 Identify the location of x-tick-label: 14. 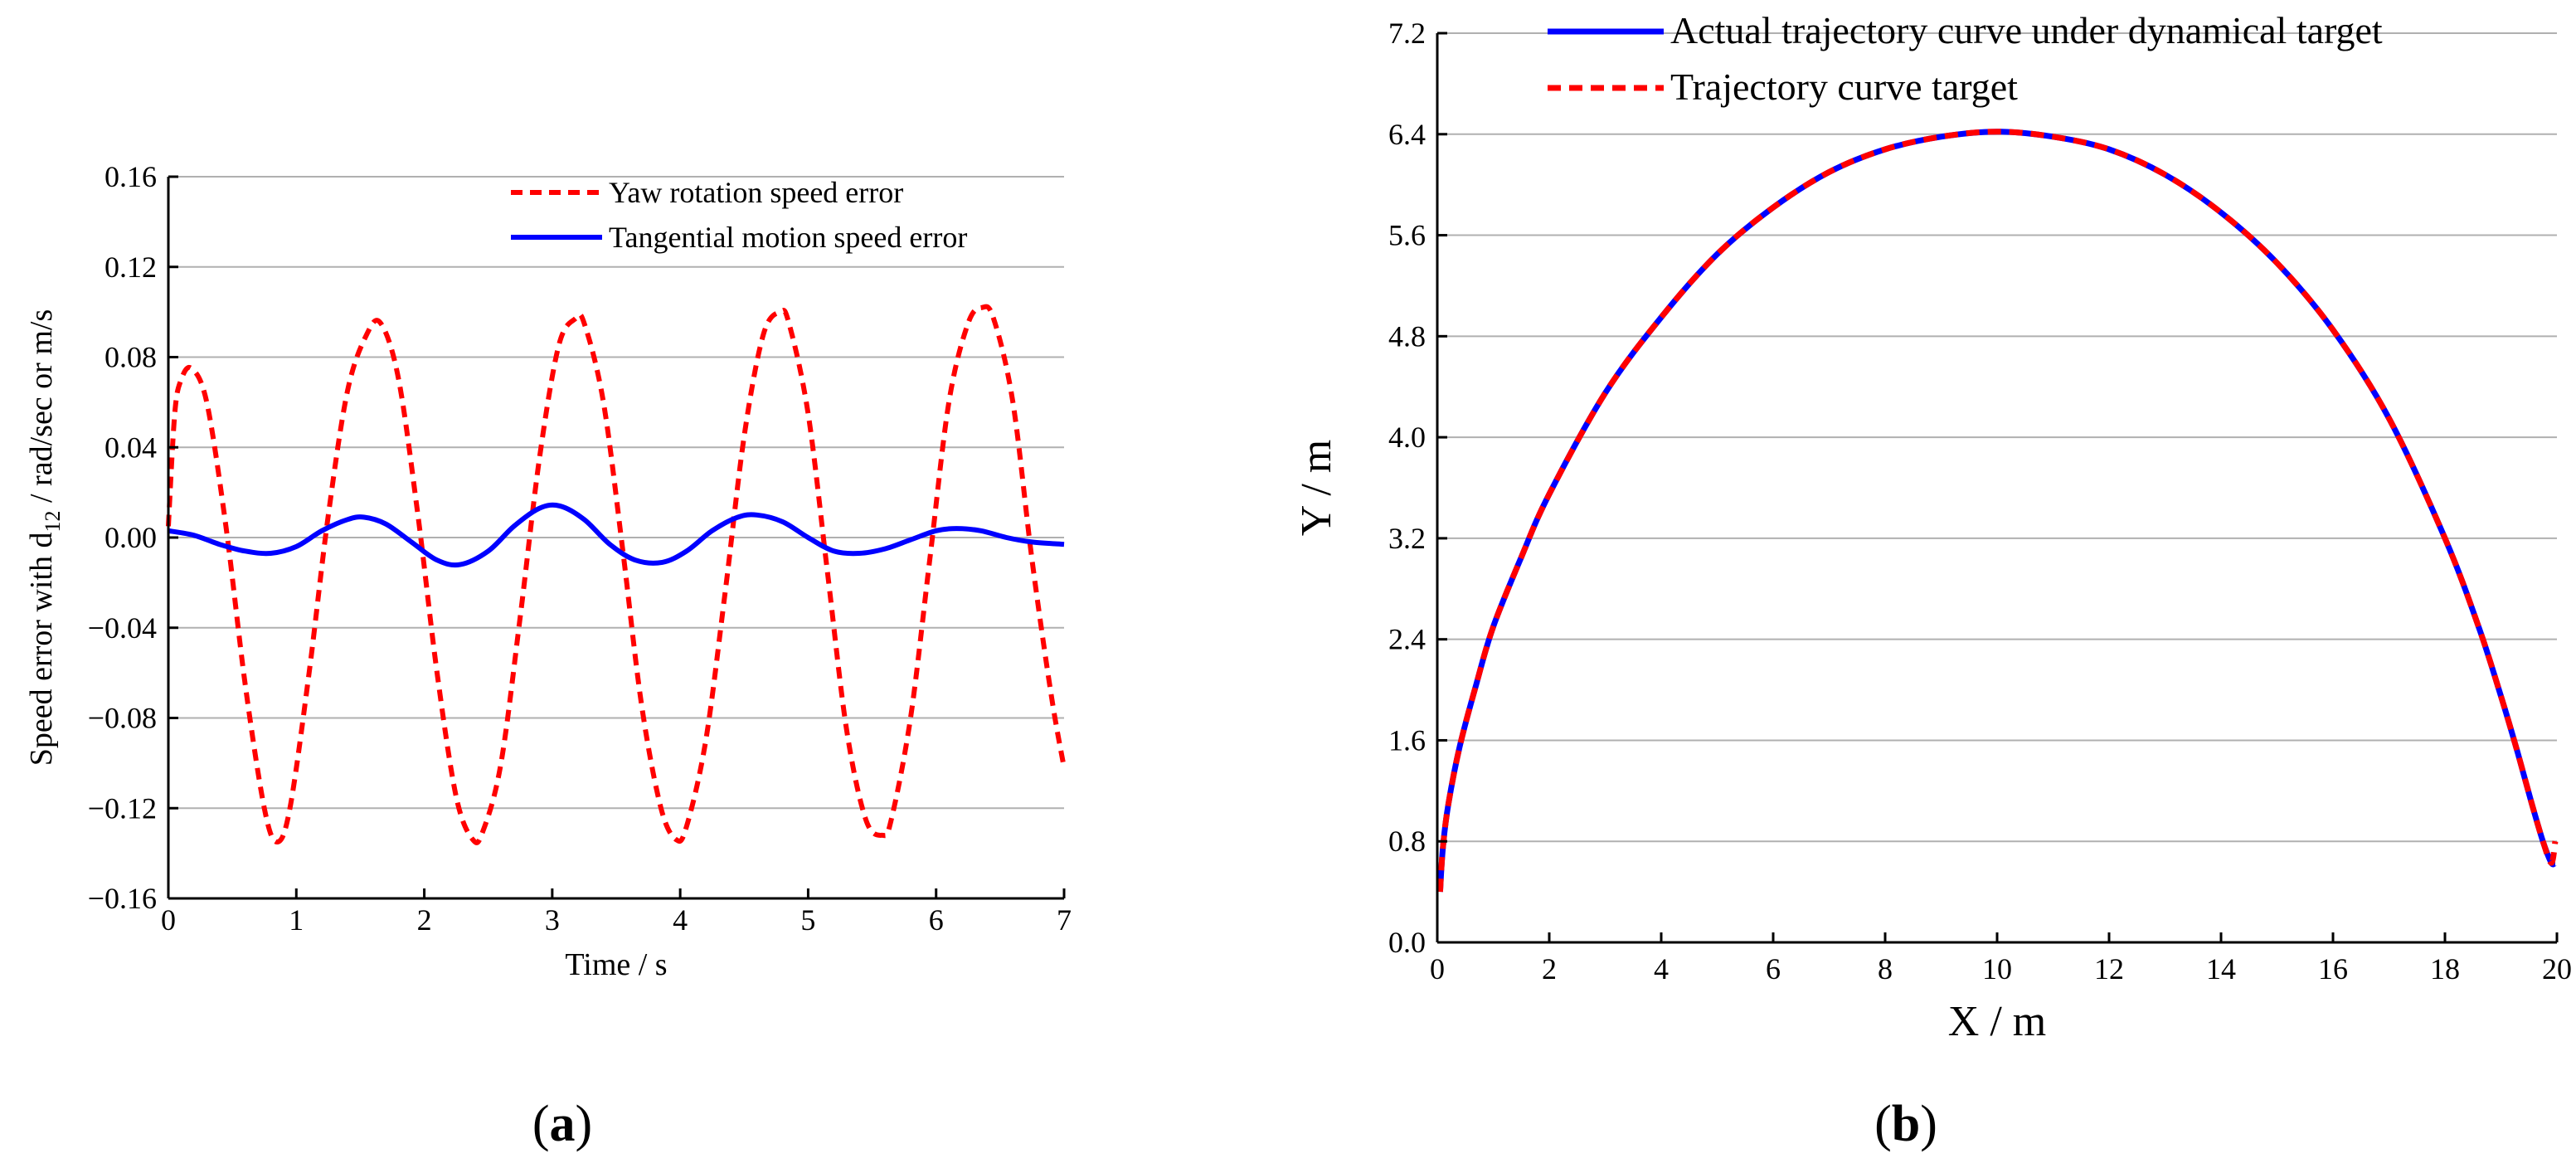
(2221, 969).